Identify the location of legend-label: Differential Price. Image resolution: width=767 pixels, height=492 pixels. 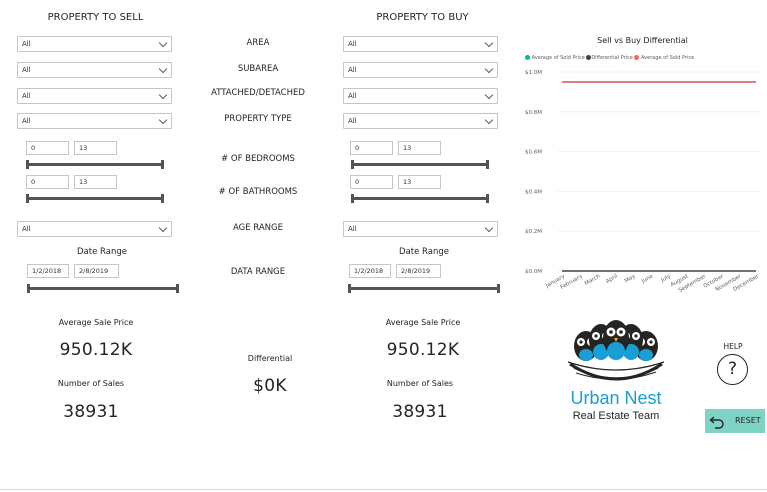
(612, 58).